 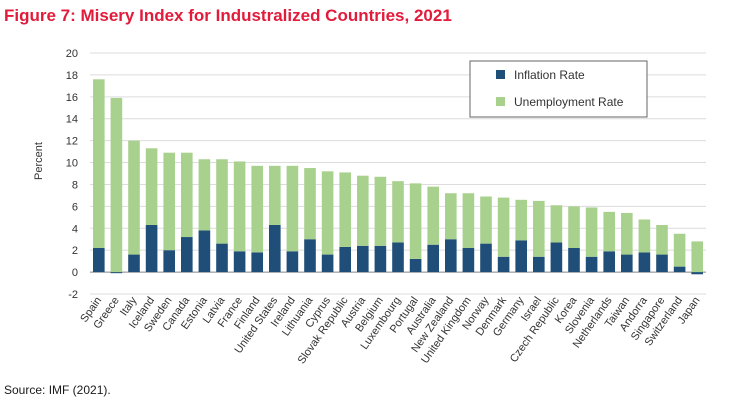 What do you see at coordinates (75, 229) in the screenshot?
I see `y-tick-label: 4` at bounding box center [75, 229].